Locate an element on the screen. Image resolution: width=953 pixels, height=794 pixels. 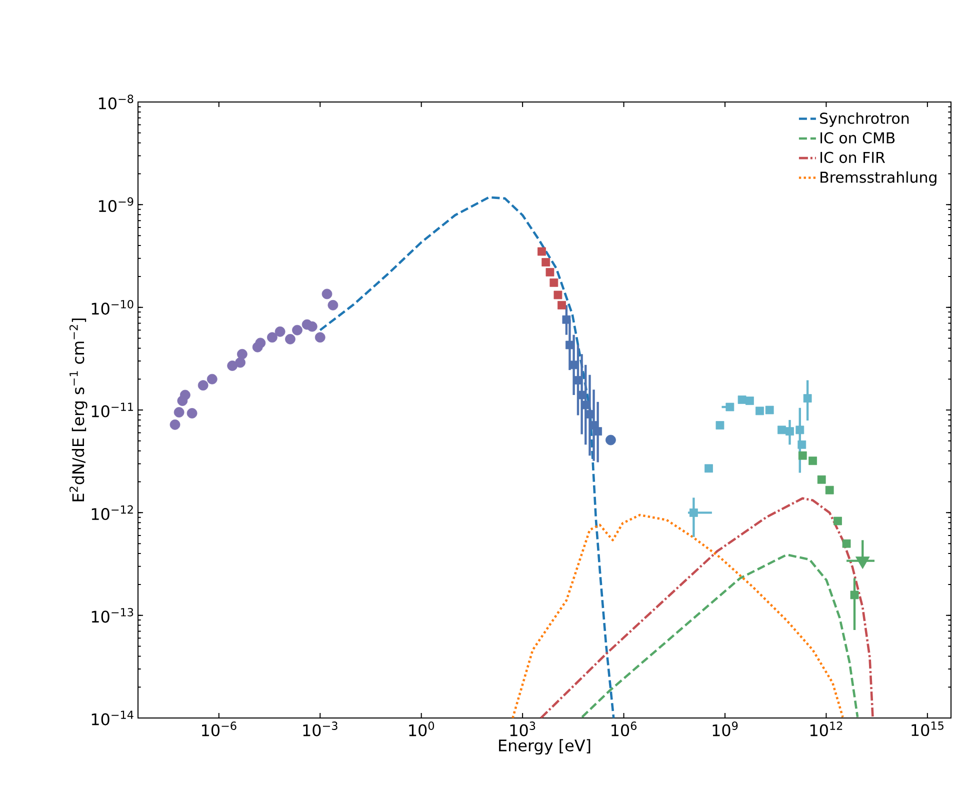
x-tick-label: 10$^{0}$ is located at coordinates (421, 729).